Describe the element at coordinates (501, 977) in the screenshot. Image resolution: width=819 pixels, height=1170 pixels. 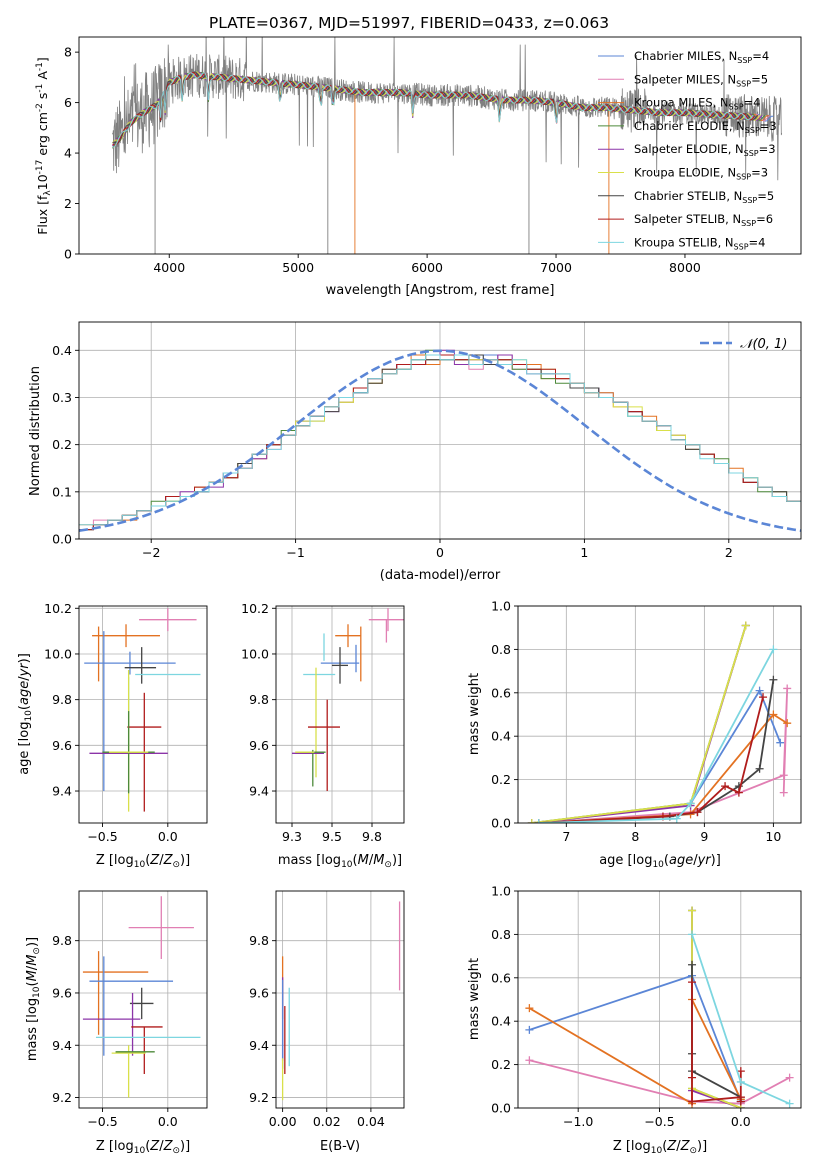
I see `y-tick-label: 0.6` at that location.